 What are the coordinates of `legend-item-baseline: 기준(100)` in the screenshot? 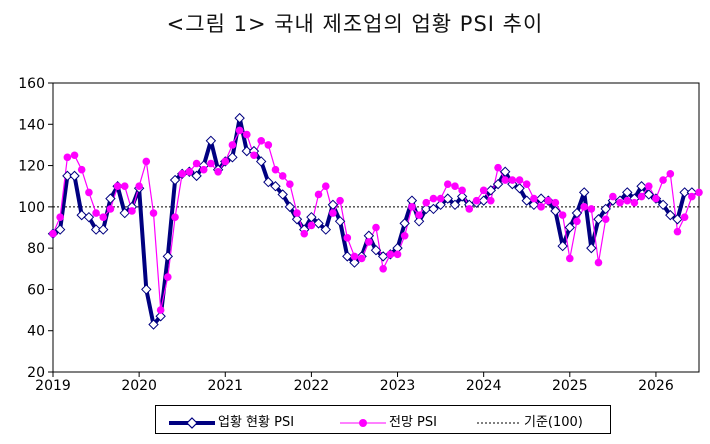 It's located at (529, 420).